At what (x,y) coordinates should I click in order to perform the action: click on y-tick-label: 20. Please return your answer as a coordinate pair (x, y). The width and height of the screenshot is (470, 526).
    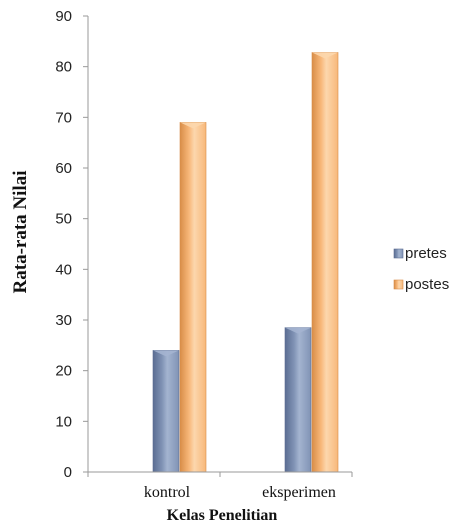
    Looking at the image, I should click on (63, 371).